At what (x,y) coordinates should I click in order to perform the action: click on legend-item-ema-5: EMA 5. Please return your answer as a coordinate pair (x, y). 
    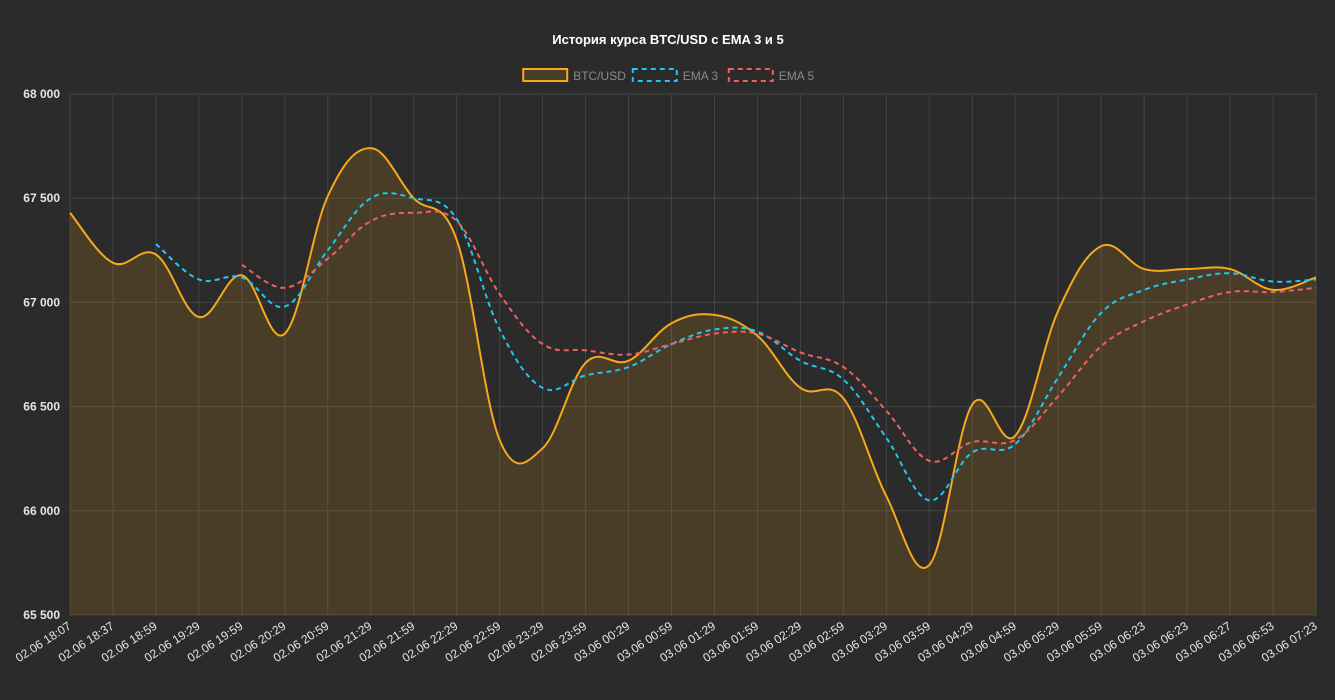
    Looking at the image, I should click on (771, 75).